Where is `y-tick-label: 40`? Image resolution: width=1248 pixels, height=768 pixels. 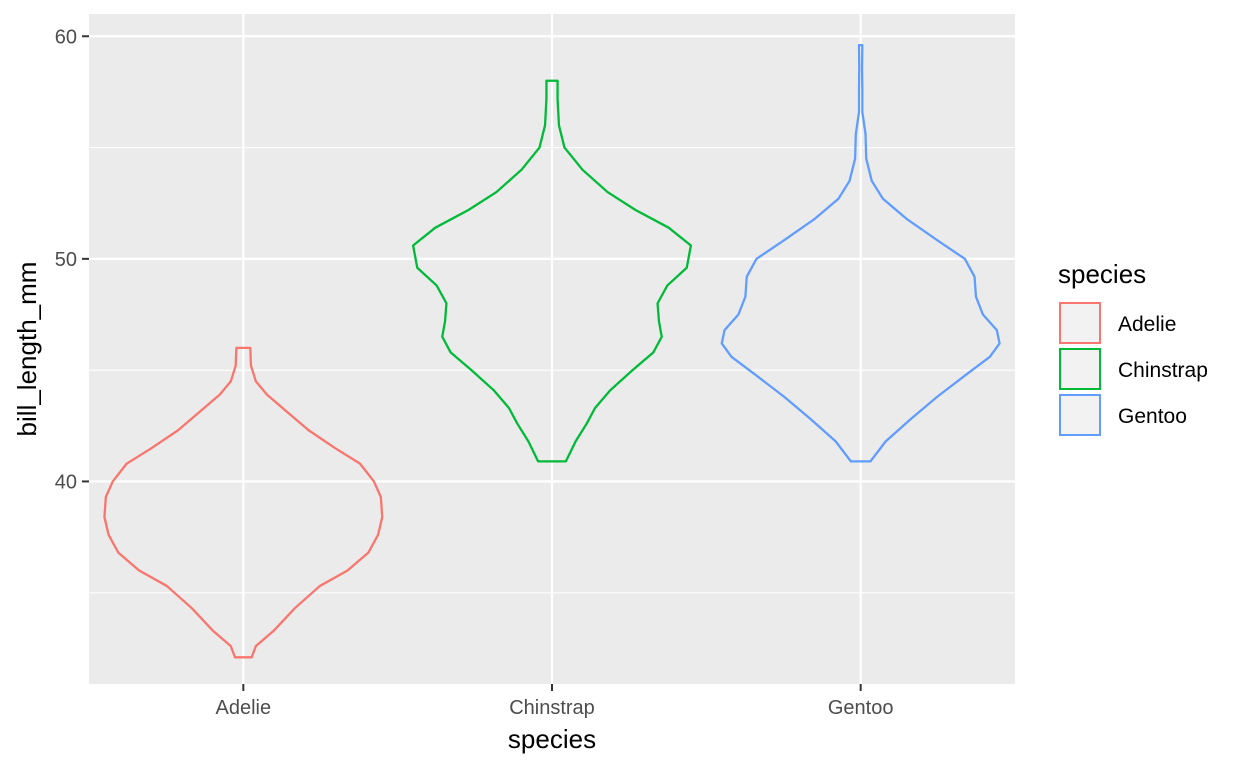 y-tick-label: 40 is located at coordinates (66, 482).